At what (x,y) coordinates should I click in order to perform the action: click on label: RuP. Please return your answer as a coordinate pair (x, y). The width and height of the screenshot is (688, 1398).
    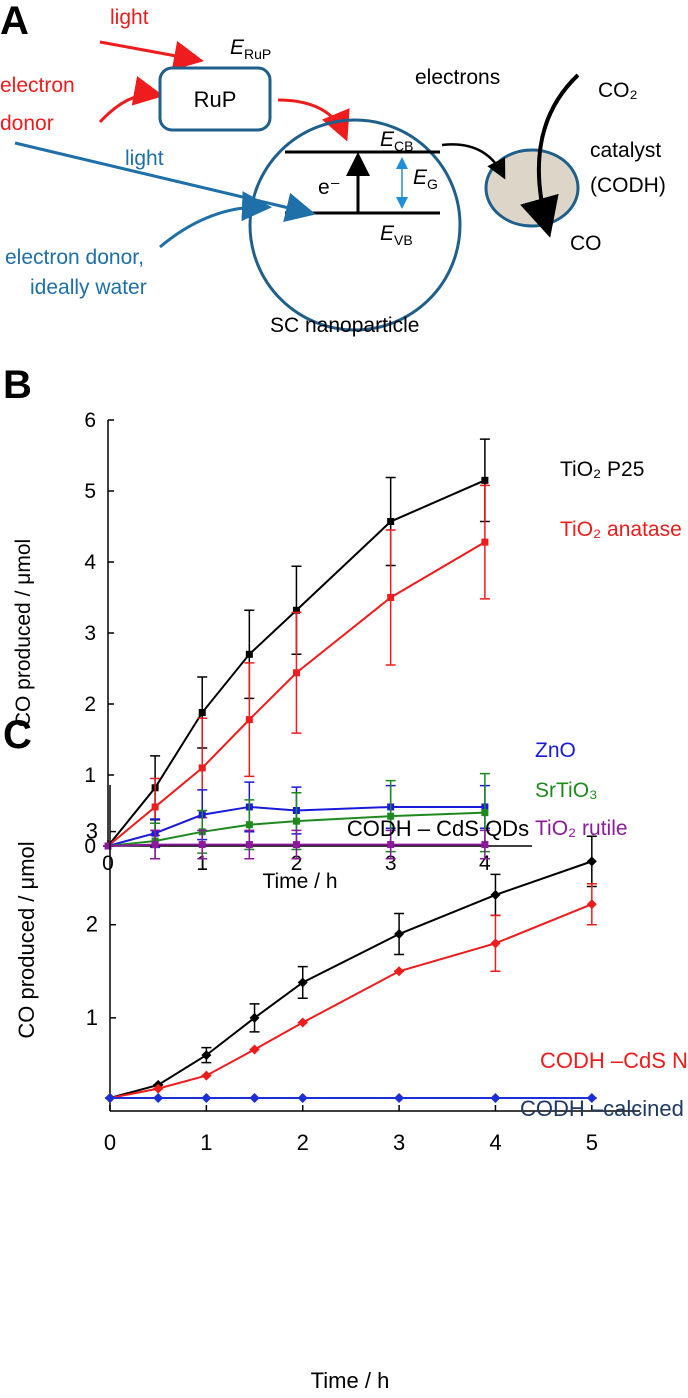
    Looking at the image, I should click on (215, 99).